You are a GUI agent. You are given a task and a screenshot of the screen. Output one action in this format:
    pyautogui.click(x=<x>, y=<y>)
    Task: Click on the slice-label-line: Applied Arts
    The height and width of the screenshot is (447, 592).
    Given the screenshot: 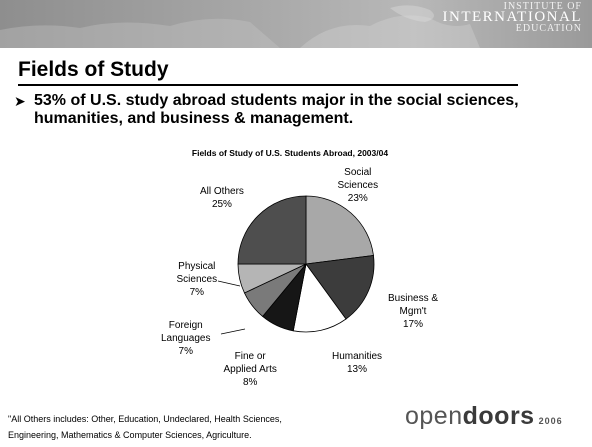 What is the action you would take?
    pyautogui.click(x=250, y=369)
    